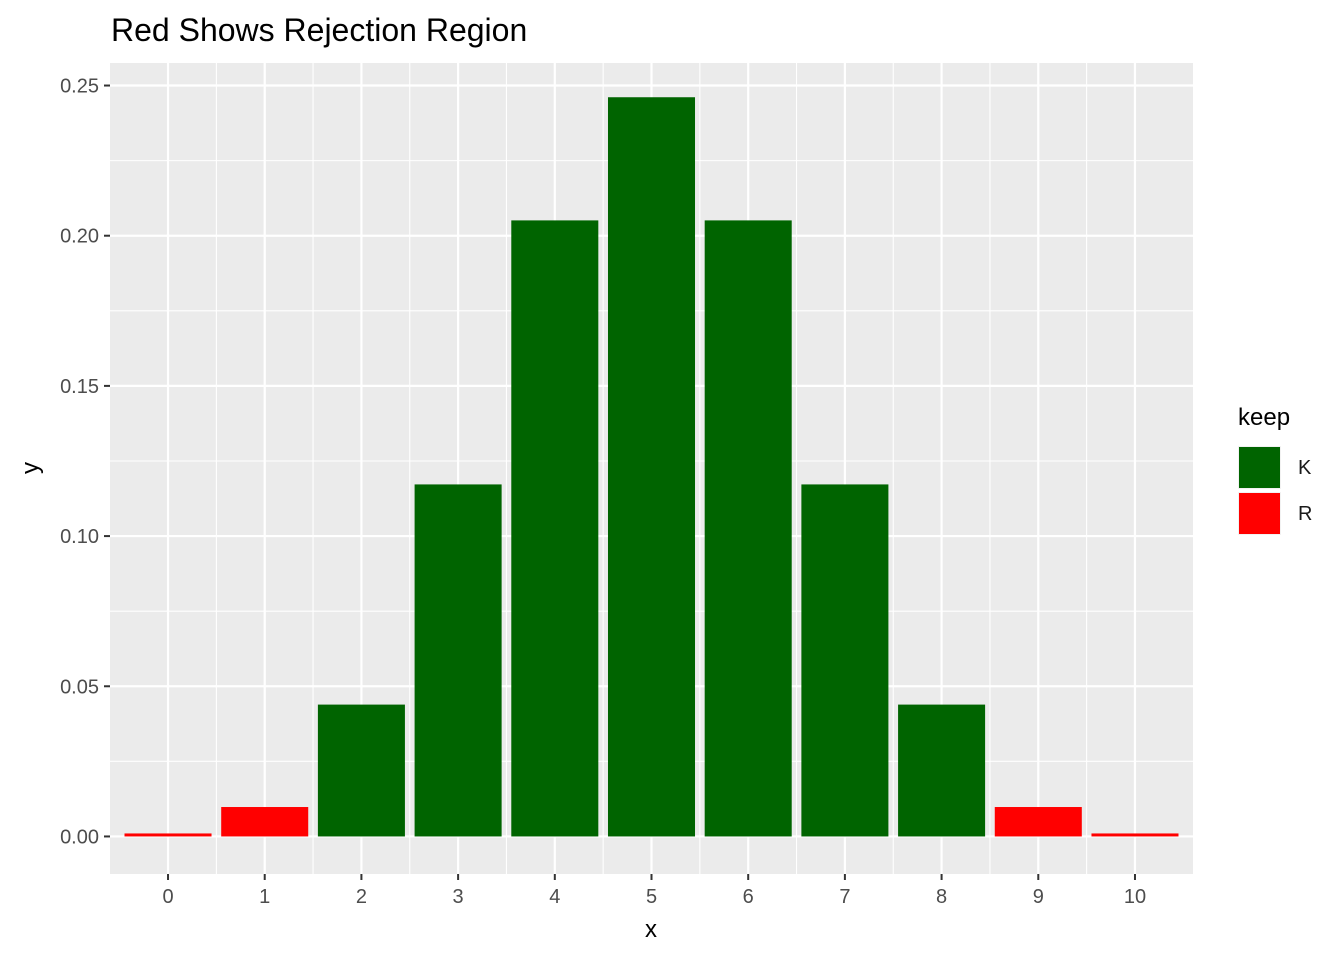  What do you see at coordinates (1259, 467) in the screenshot?
I see `legend-swatch-K` at bounding box center [1259, 467].